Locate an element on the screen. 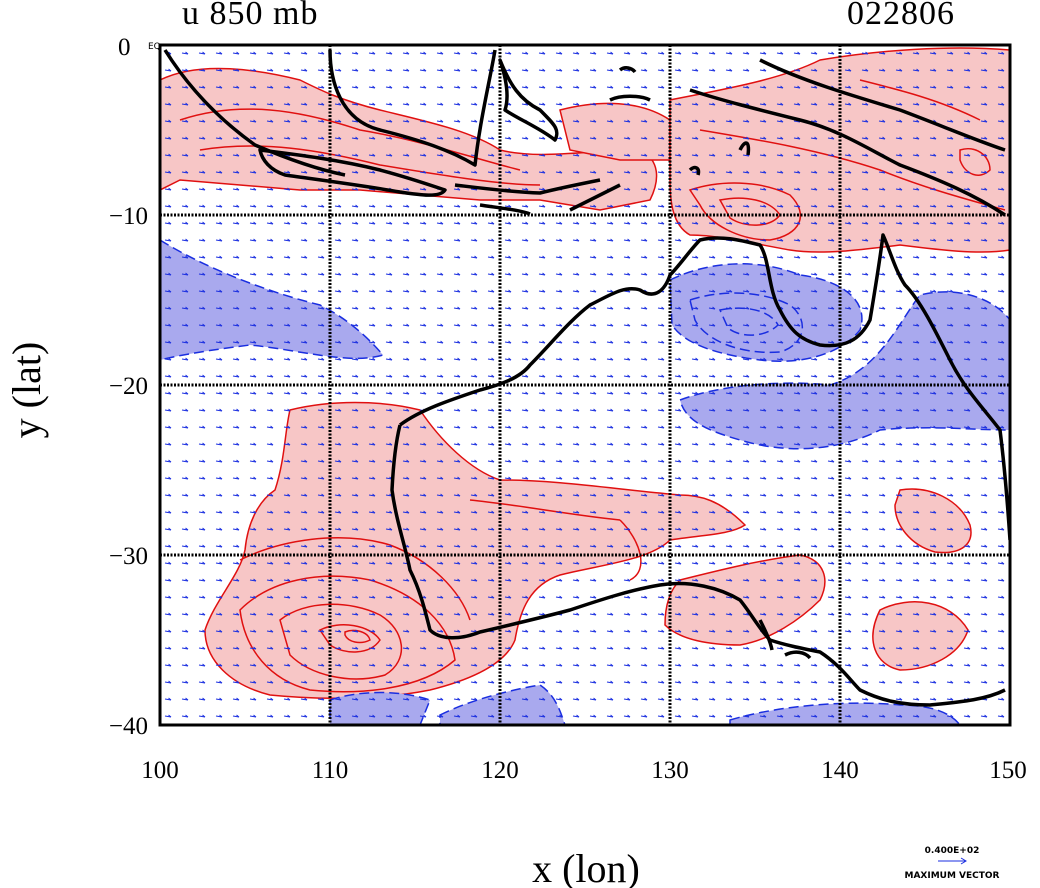 The image size is (1040, 888). max-vector-legend: 0.400E+02 MAXIMUM VECTOR is located at coordinates (951, 863).